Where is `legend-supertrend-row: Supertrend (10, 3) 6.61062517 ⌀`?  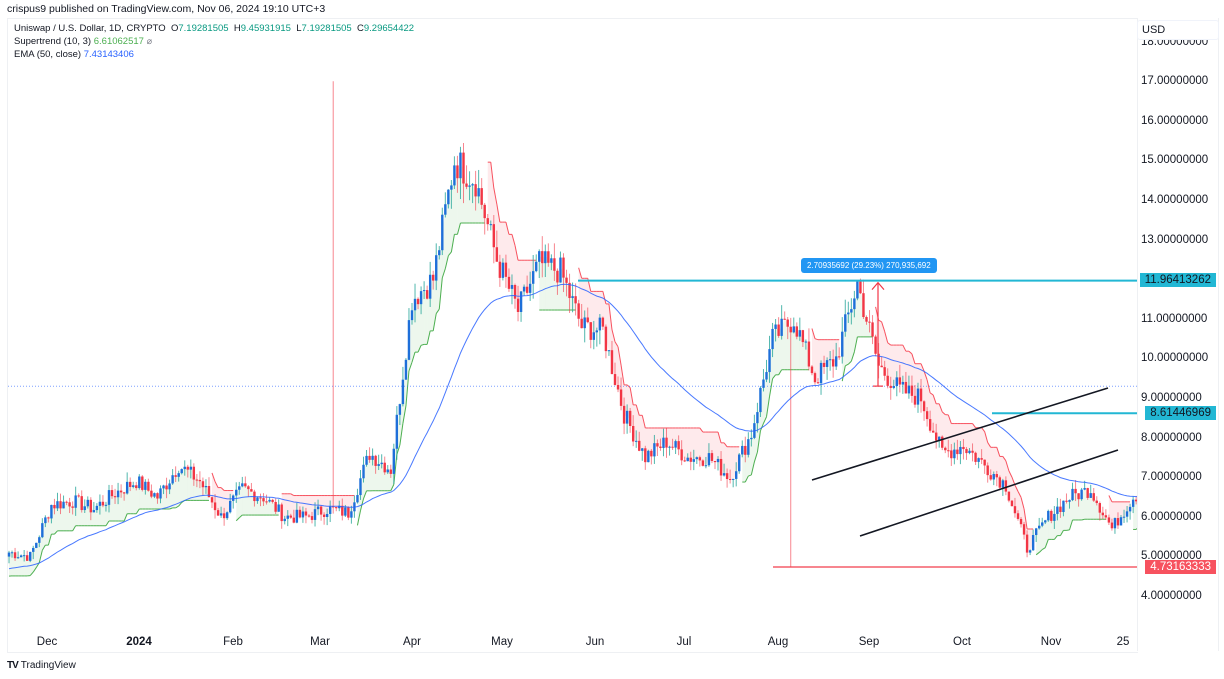
legend-supertrend-row: Supertrend (10, 3) 6.61062517 ⌀ is located at coordinates (214, 41).